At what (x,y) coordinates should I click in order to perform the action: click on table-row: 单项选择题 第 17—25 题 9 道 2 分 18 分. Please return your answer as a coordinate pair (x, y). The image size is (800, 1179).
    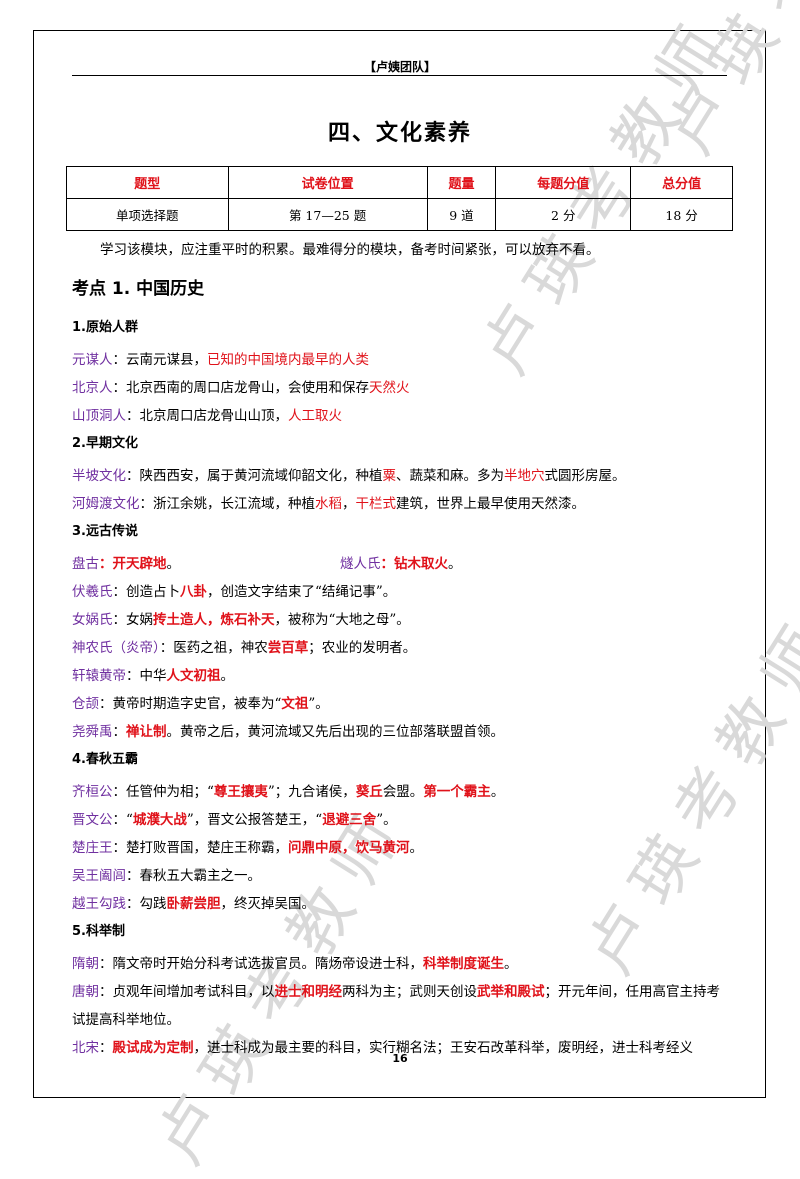
    Looking at the image, I should click on (399, 214).